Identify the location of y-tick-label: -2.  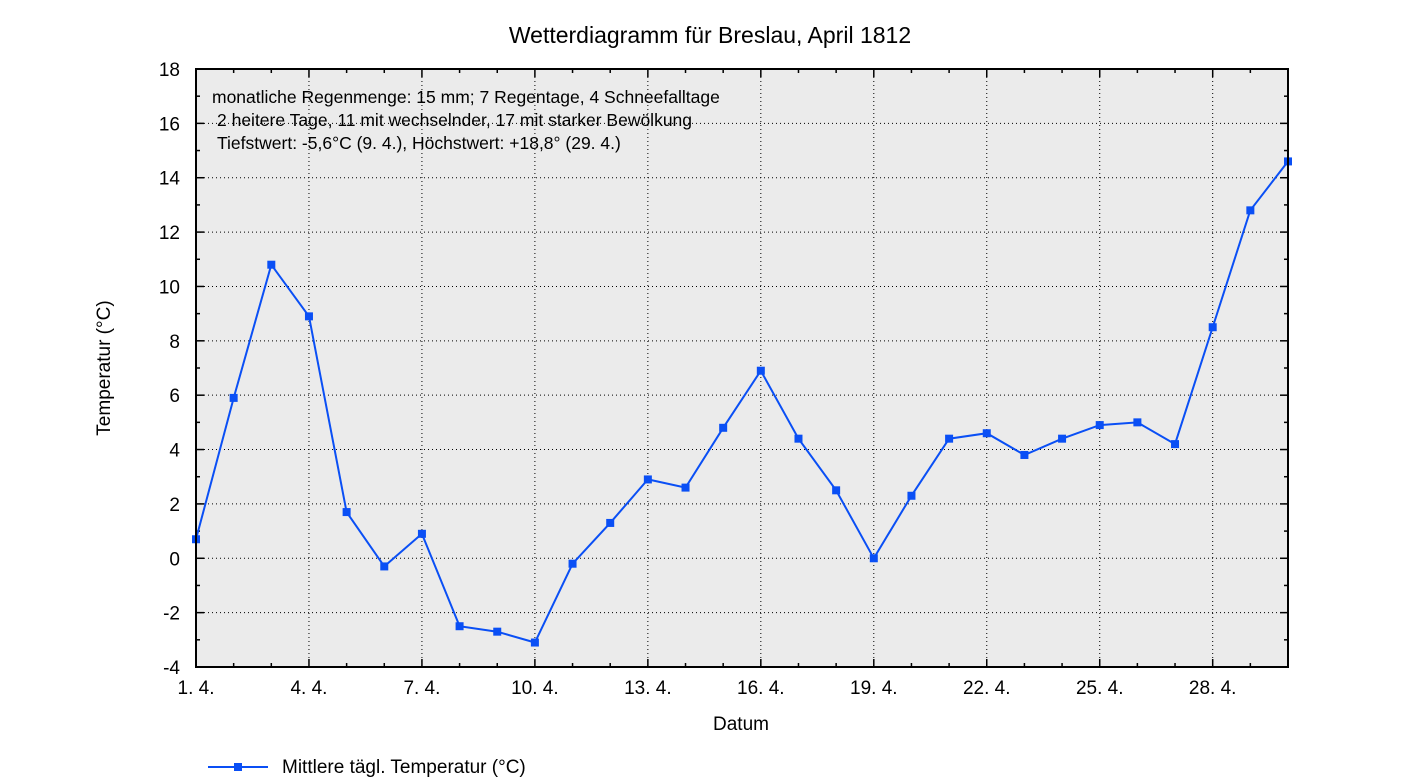
(171, 614).